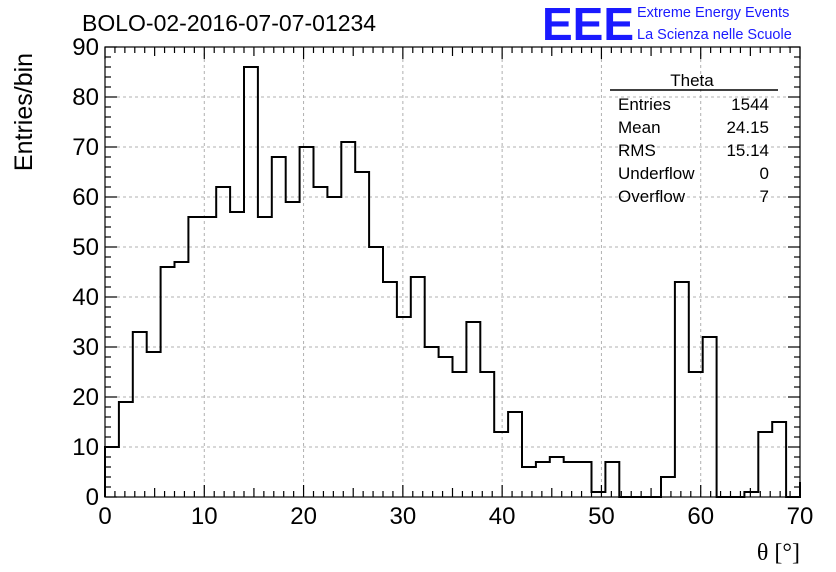 The width and height of the screenshot is (836, 572). I want to click on y-tick-labels: 0 10 20 30 40 50 60 70 80 90, so click(85, 272).